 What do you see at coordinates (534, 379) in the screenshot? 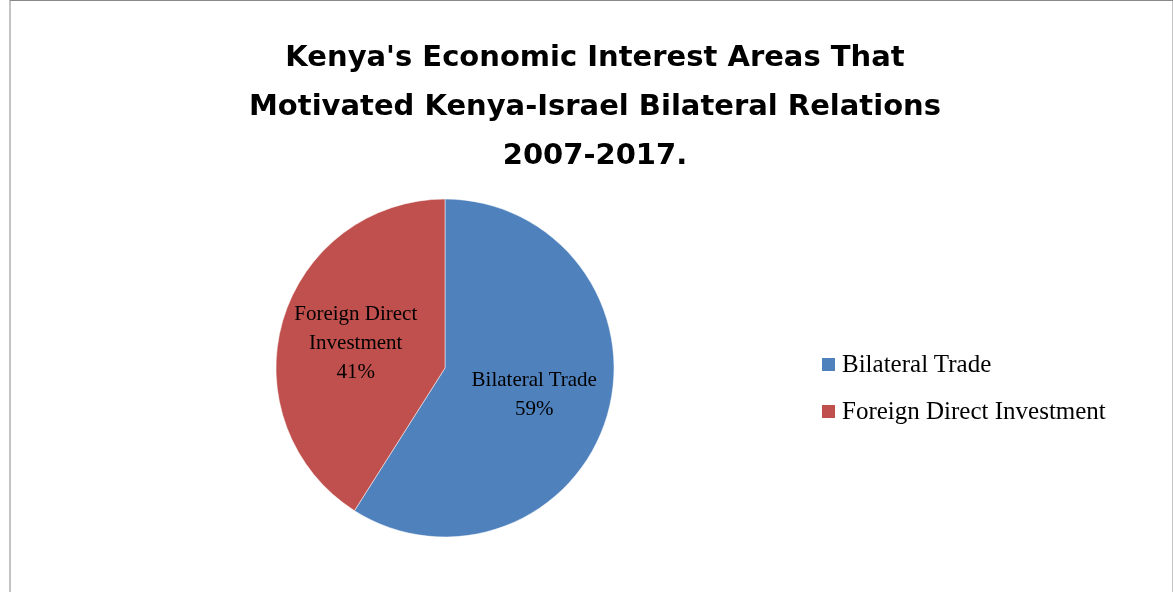
I see `slice-label: Bilateral Trade` at bounding box center [534, 379].